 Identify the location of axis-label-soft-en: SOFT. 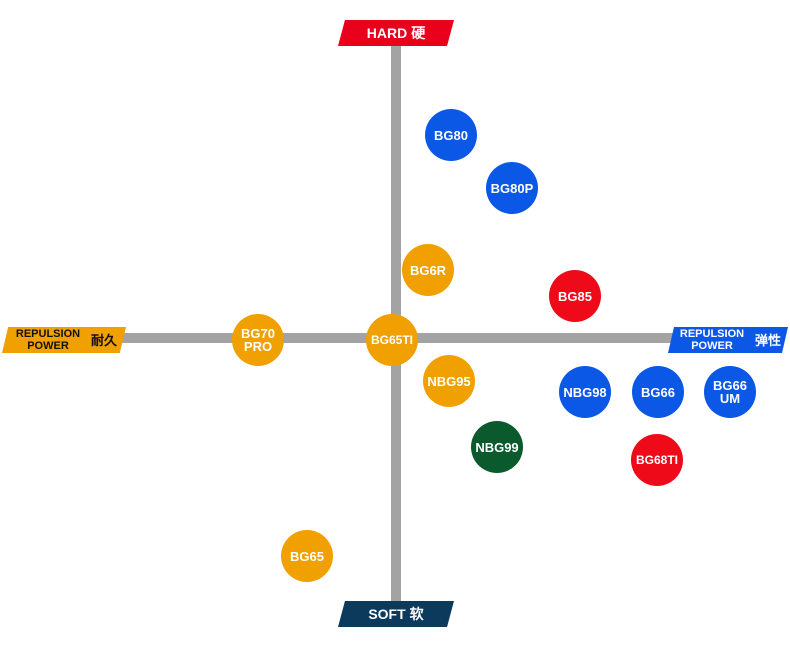
(387, 614).